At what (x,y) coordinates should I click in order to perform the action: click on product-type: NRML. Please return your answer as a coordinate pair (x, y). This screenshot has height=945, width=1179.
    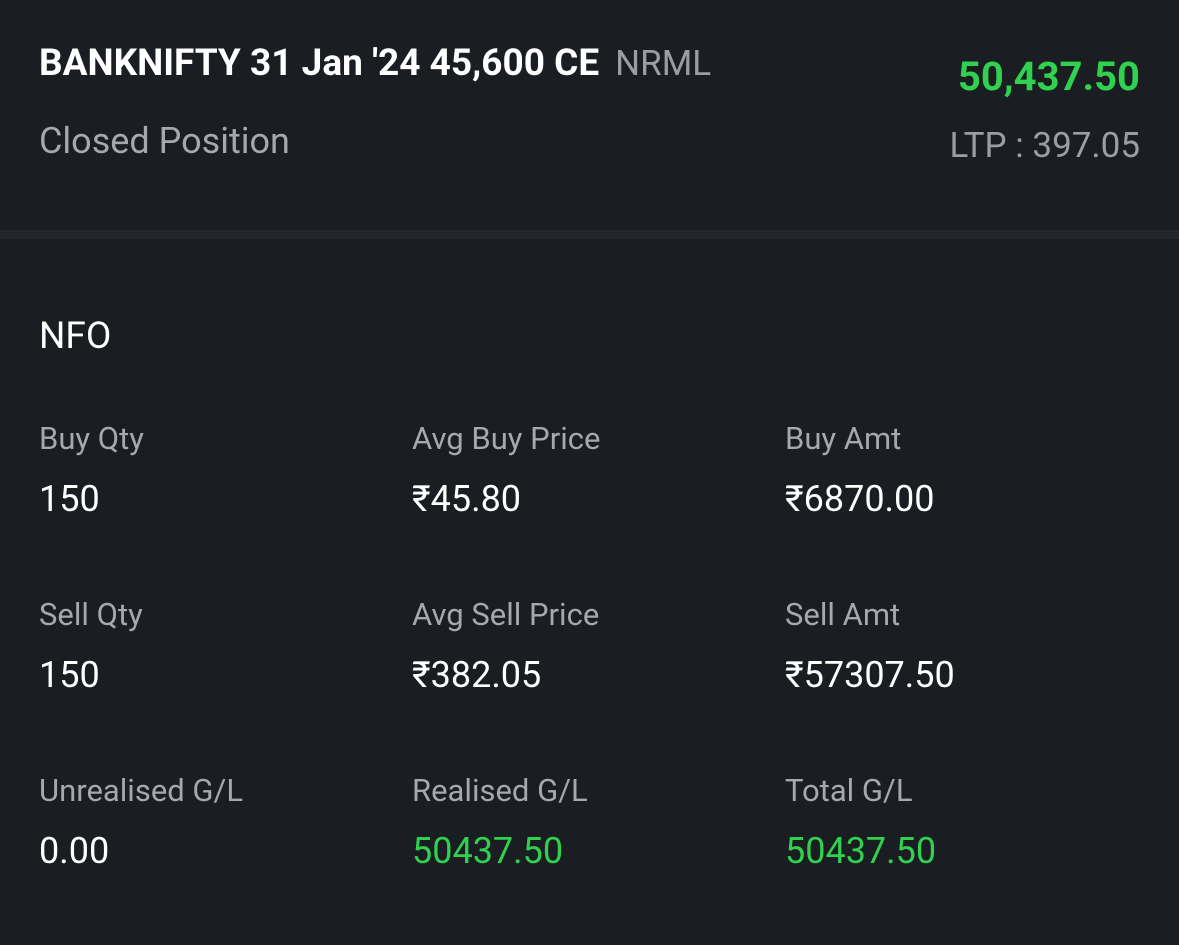
    Looking at the image, I should click on (663, 63).